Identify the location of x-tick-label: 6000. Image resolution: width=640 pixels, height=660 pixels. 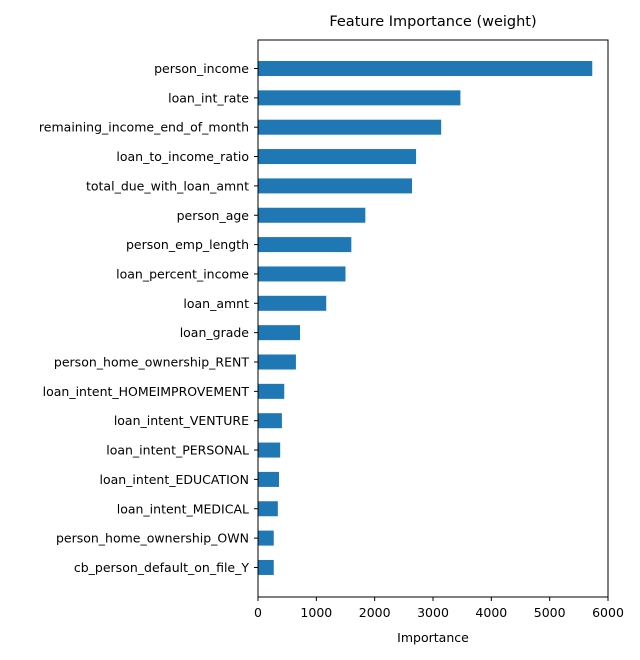
(608, 612).